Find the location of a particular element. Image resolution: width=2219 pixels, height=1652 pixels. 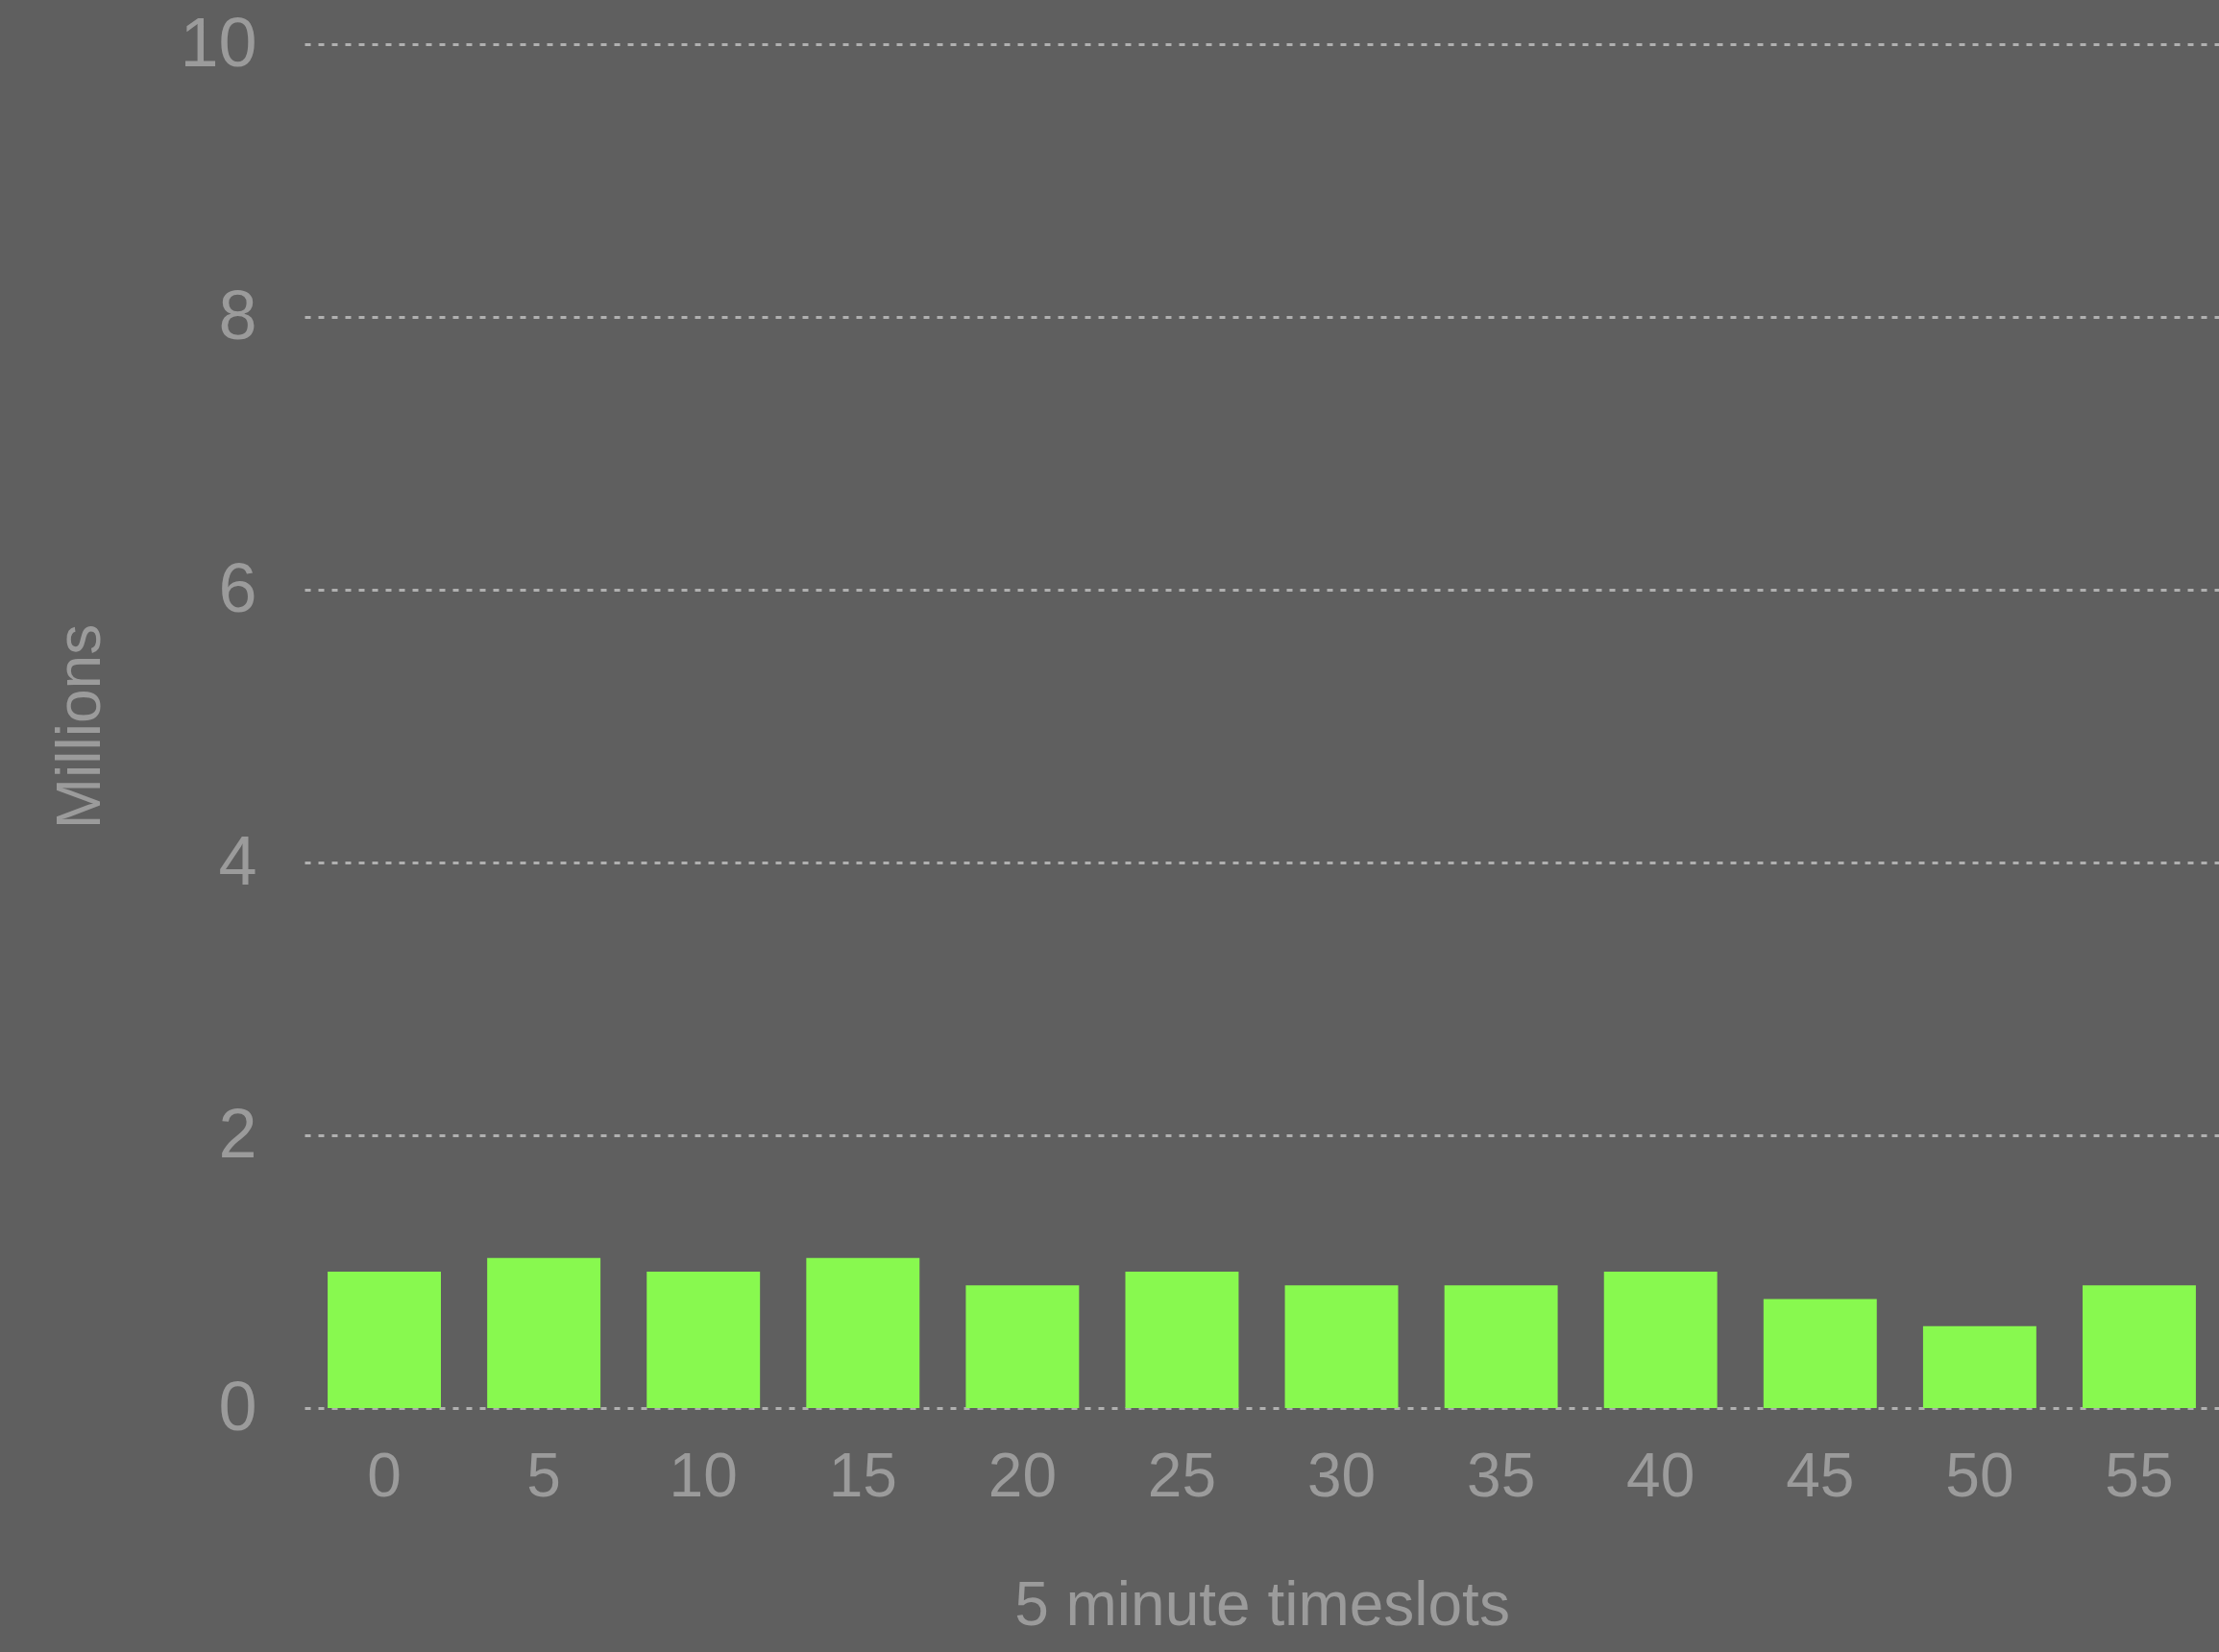

x-tick-label: 5 is located at coordinates (543, 1475).